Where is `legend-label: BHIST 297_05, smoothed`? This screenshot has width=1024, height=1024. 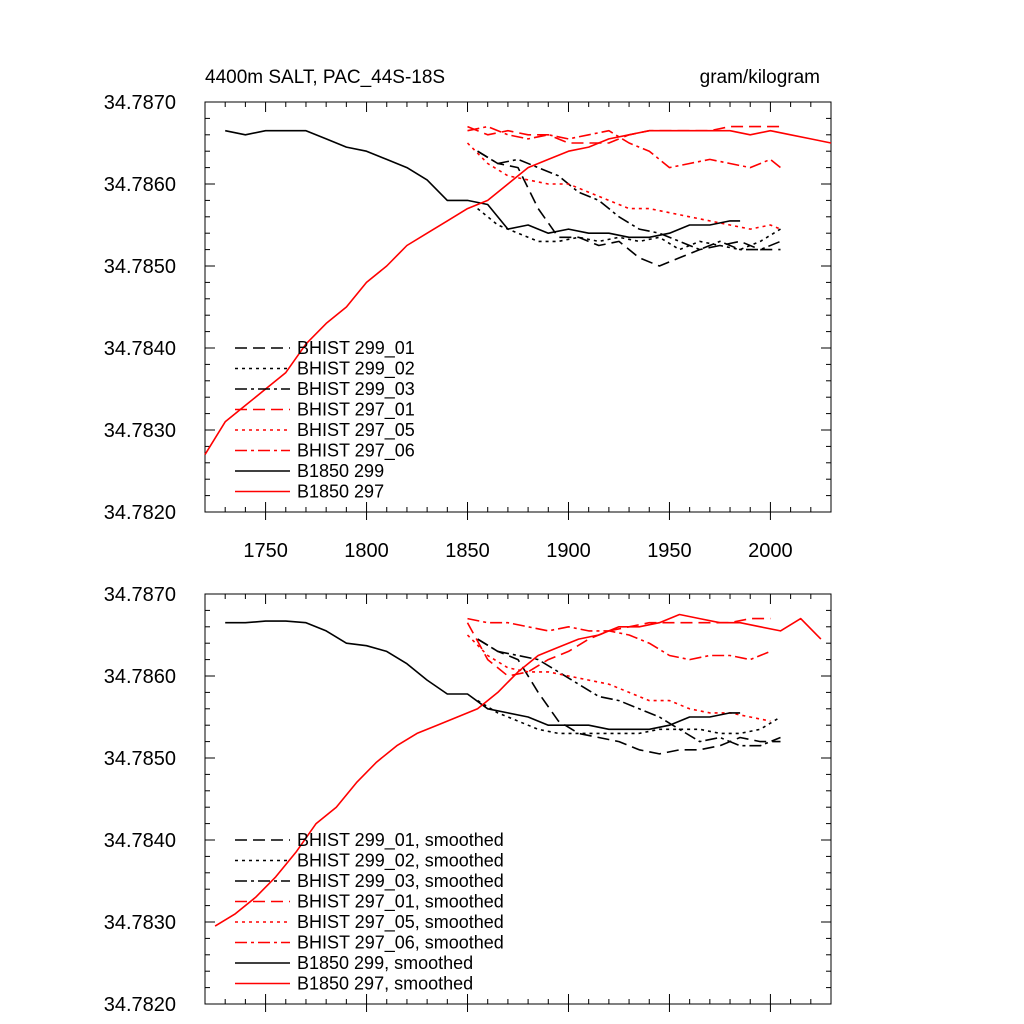 legend-label: BHIST 297_05, smoothed is located at coordinates (400, 922).